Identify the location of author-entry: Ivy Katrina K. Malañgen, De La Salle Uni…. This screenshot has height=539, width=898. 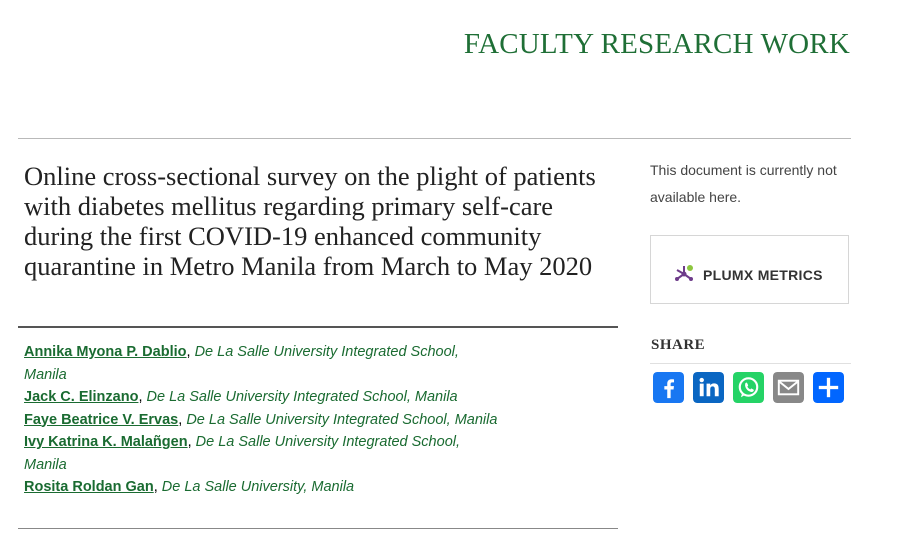
(242, 453).